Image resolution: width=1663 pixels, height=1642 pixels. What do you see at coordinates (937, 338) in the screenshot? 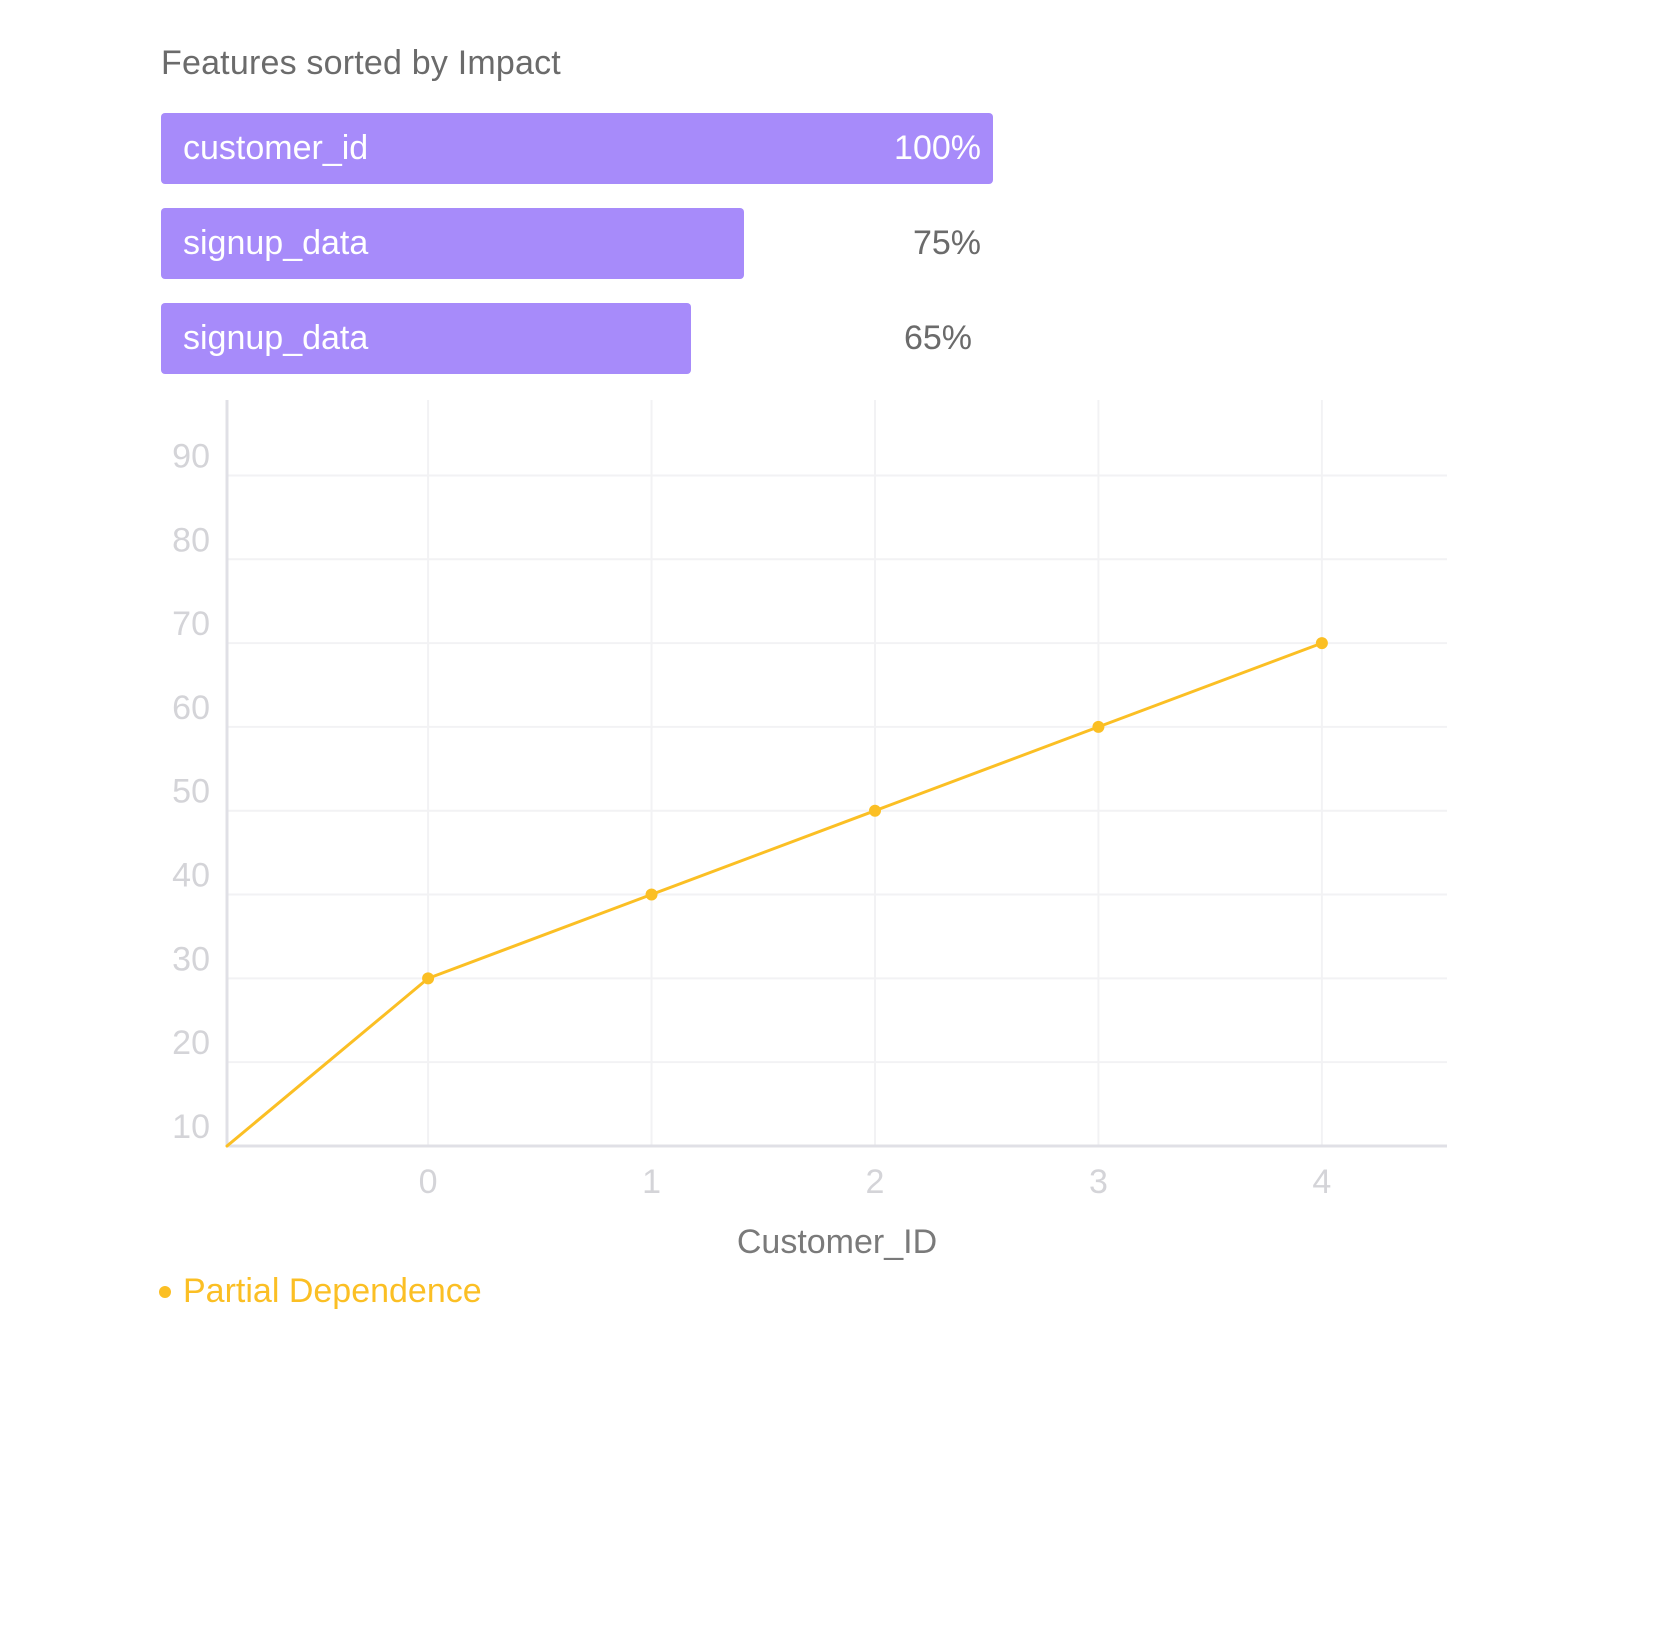
I see `feature-value-3: 65%` at bounding box center [937, 338].